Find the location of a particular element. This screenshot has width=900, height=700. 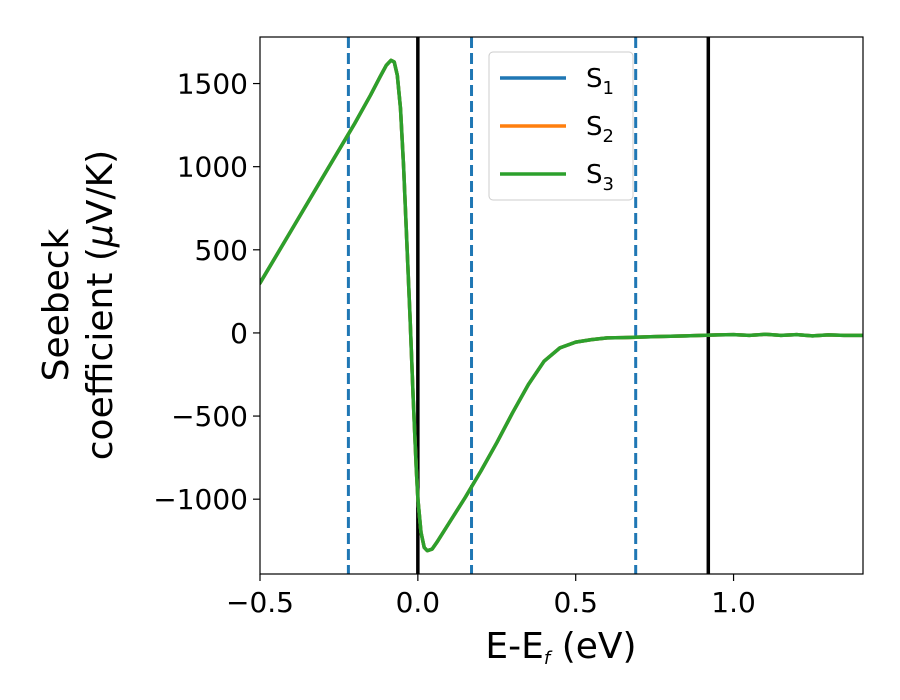

y-tick-label: 1000 is located at coordinates (212, 167).